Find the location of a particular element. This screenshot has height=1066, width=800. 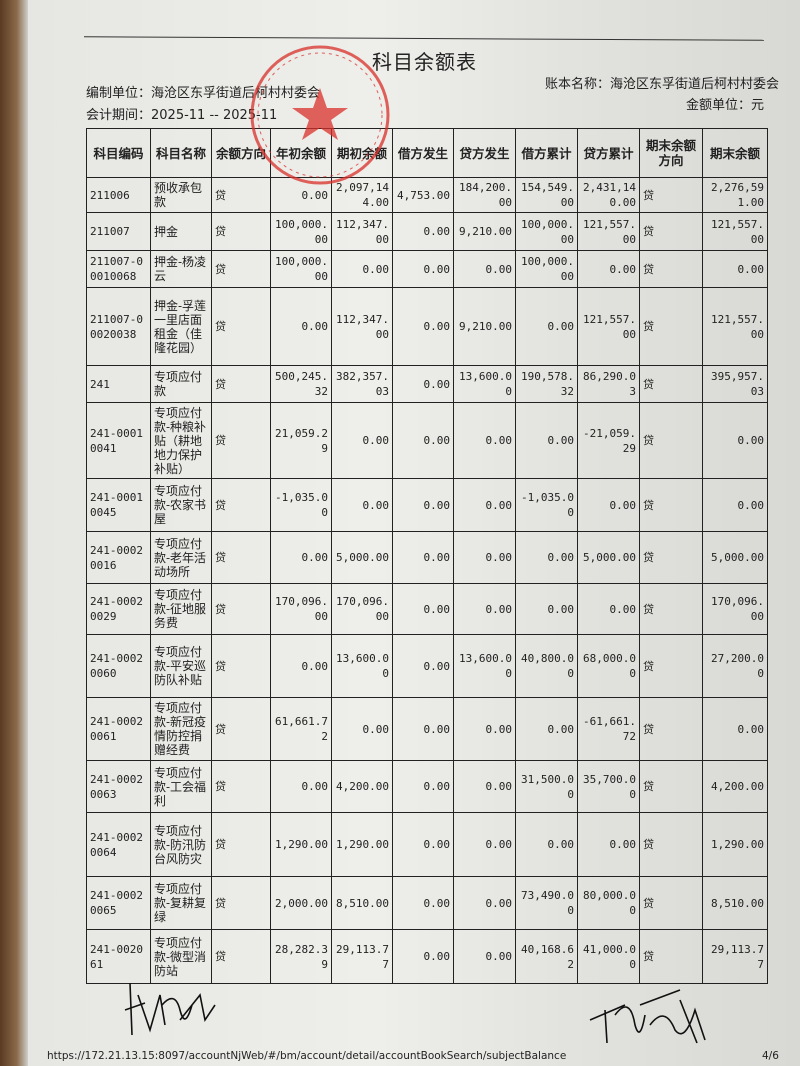

cell-subject-name: 押金-杨凌云 is located at coordinates (181, 269).